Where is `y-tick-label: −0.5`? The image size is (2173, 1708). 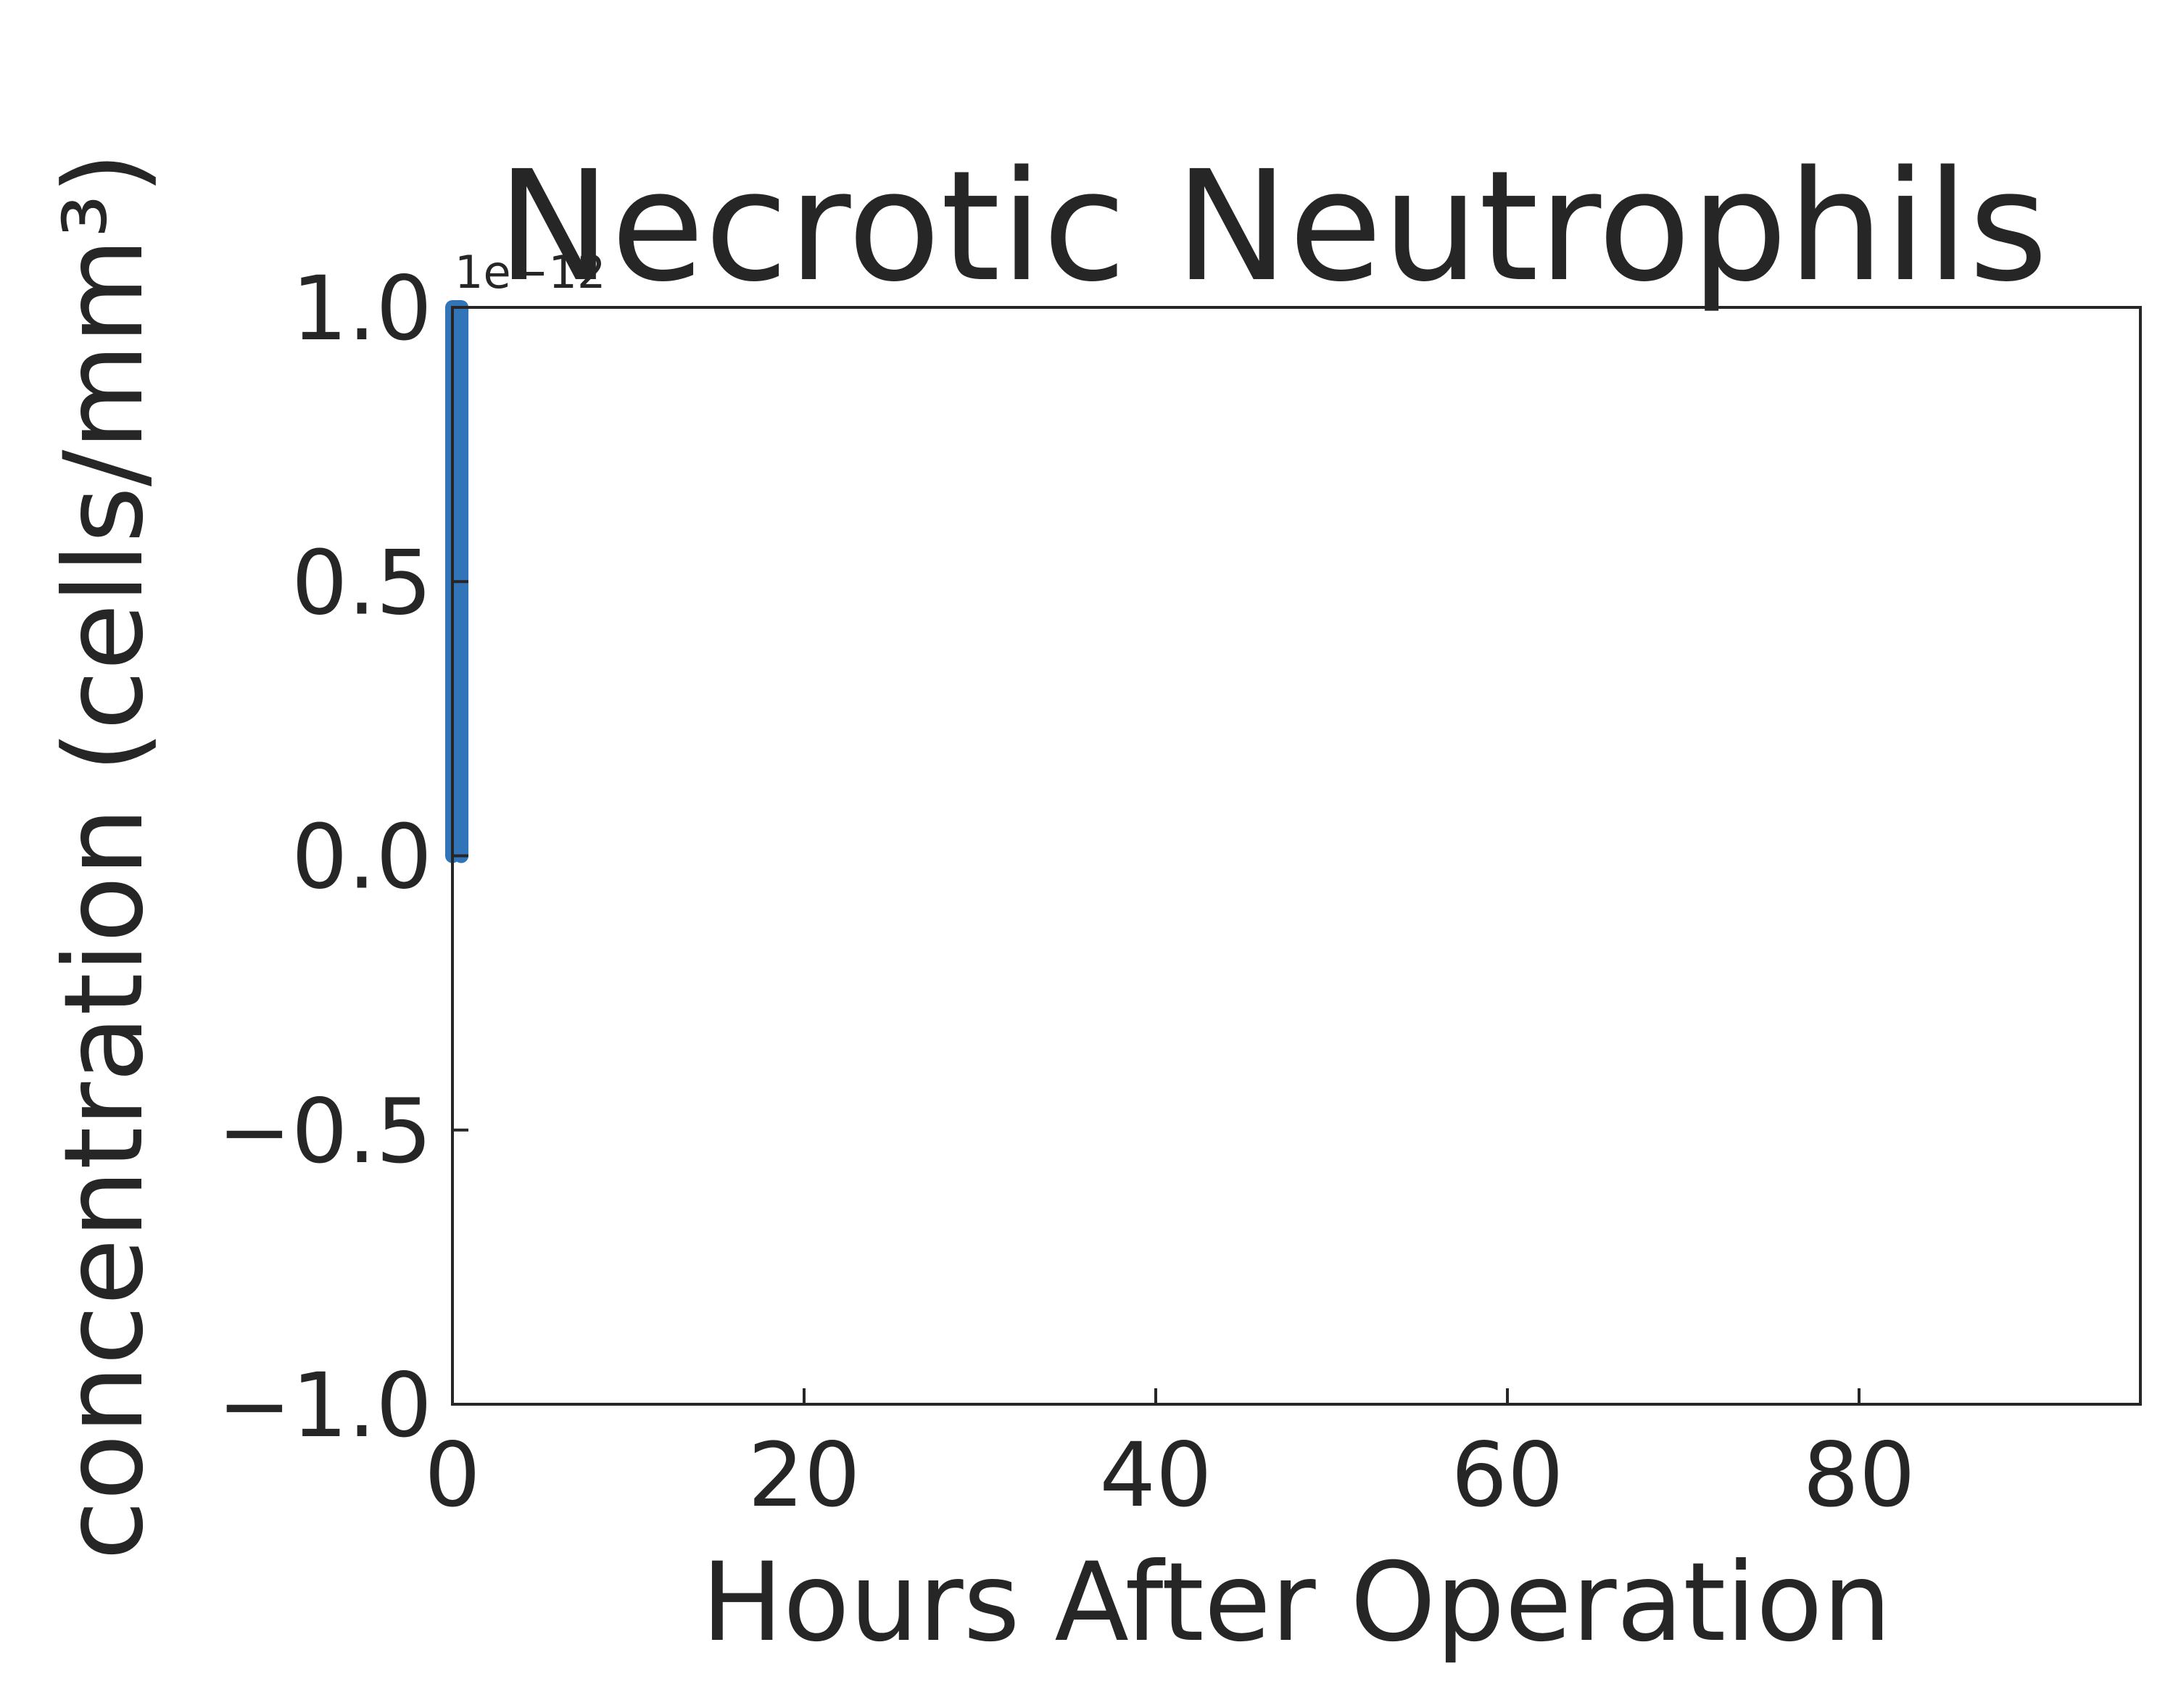 y-tick-label: −0.5 is located at coordinates (325, 1131).